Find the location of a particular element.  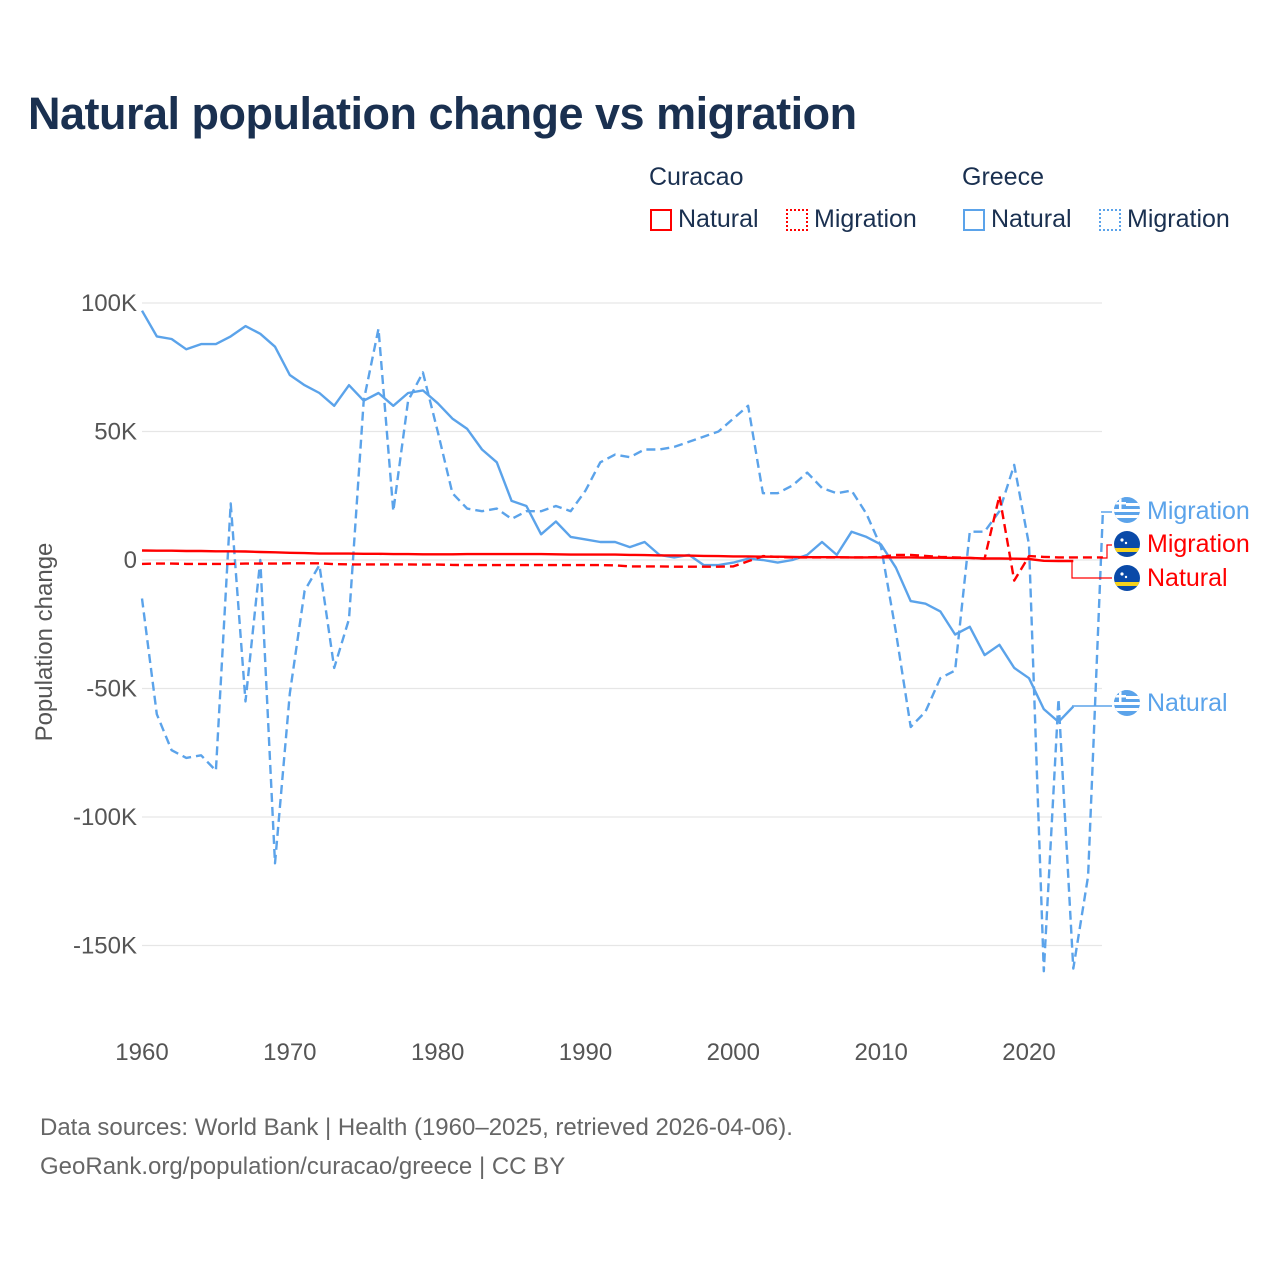

series-line-curacao-natural is located at coordinates (607, 556).